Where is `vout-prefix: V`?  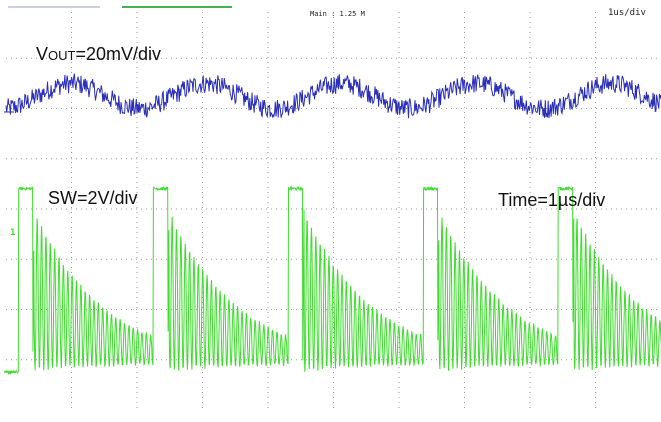 vout-prefix: V is located at coordinates (42, 54).